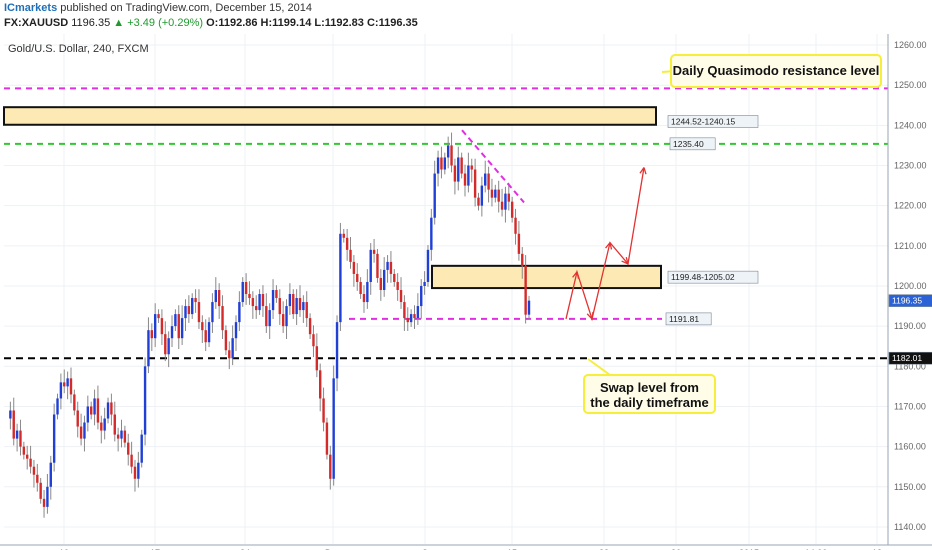 This screenshot has width=932, height=550. Describe the element at coordinates (330, 116) in the screenshot. I see `zone-box` at that location.